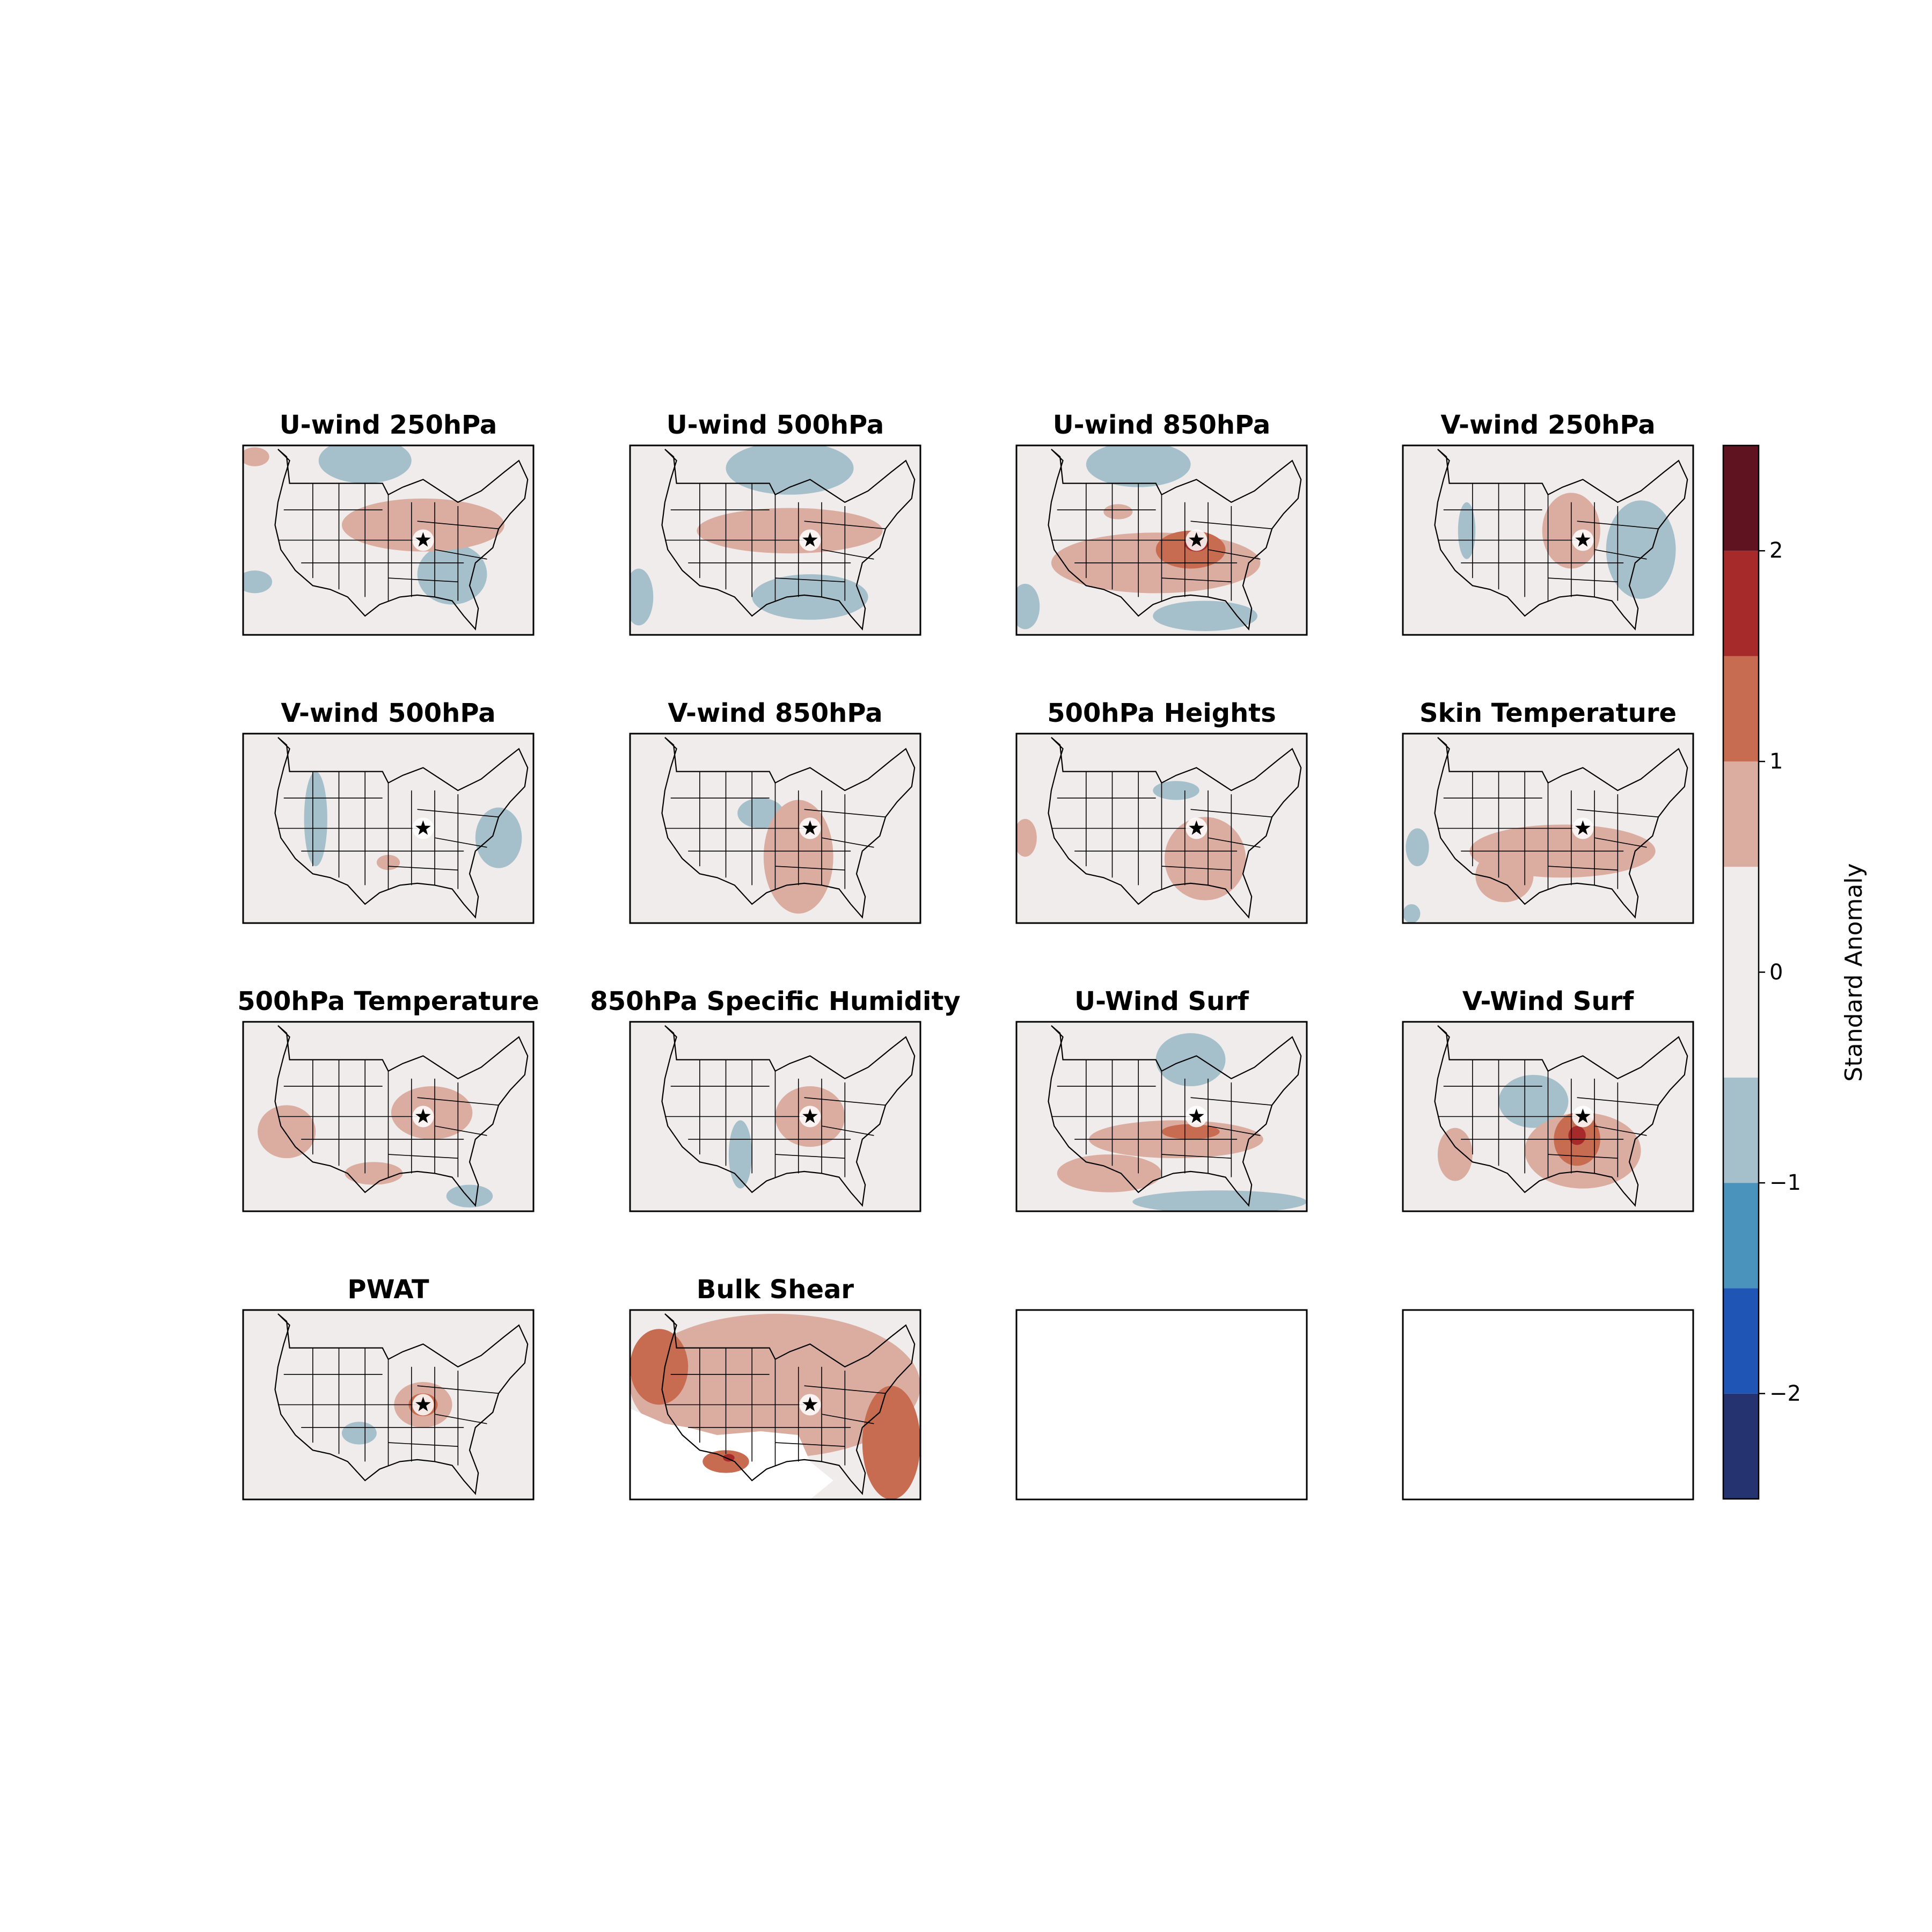 This screenshot has width=1932, height=1932. Describe the element at coordinates (388, 1001) in the screenshot. I see `panel-title: 500hPa Temperature` at that location.